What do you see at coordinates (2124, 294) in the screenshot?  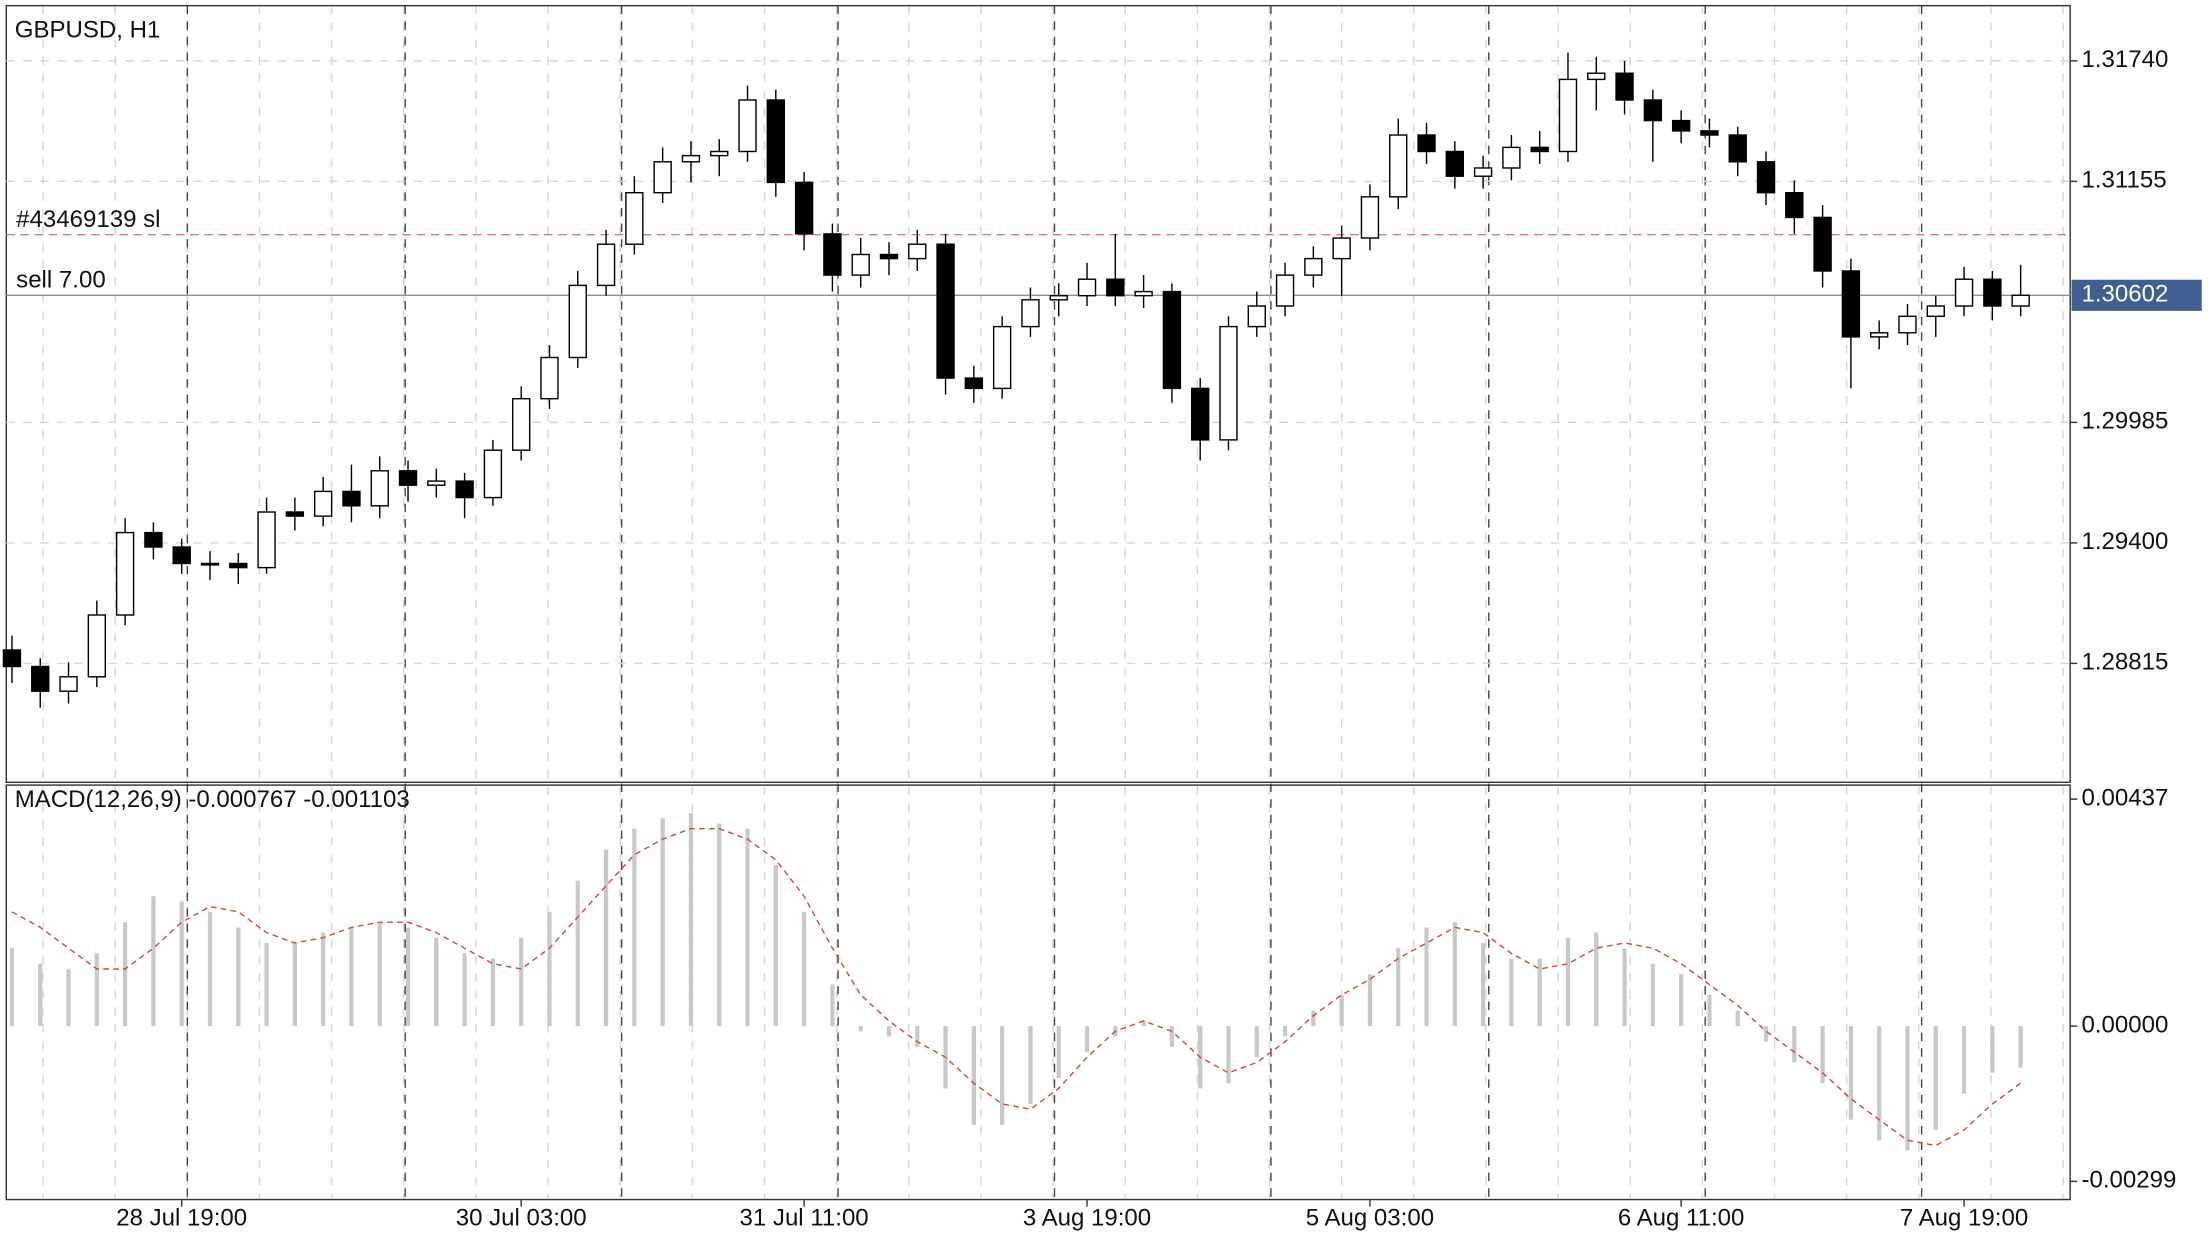 I see `price-badge-label: 1.30602` at bounding box center [2124, 294].